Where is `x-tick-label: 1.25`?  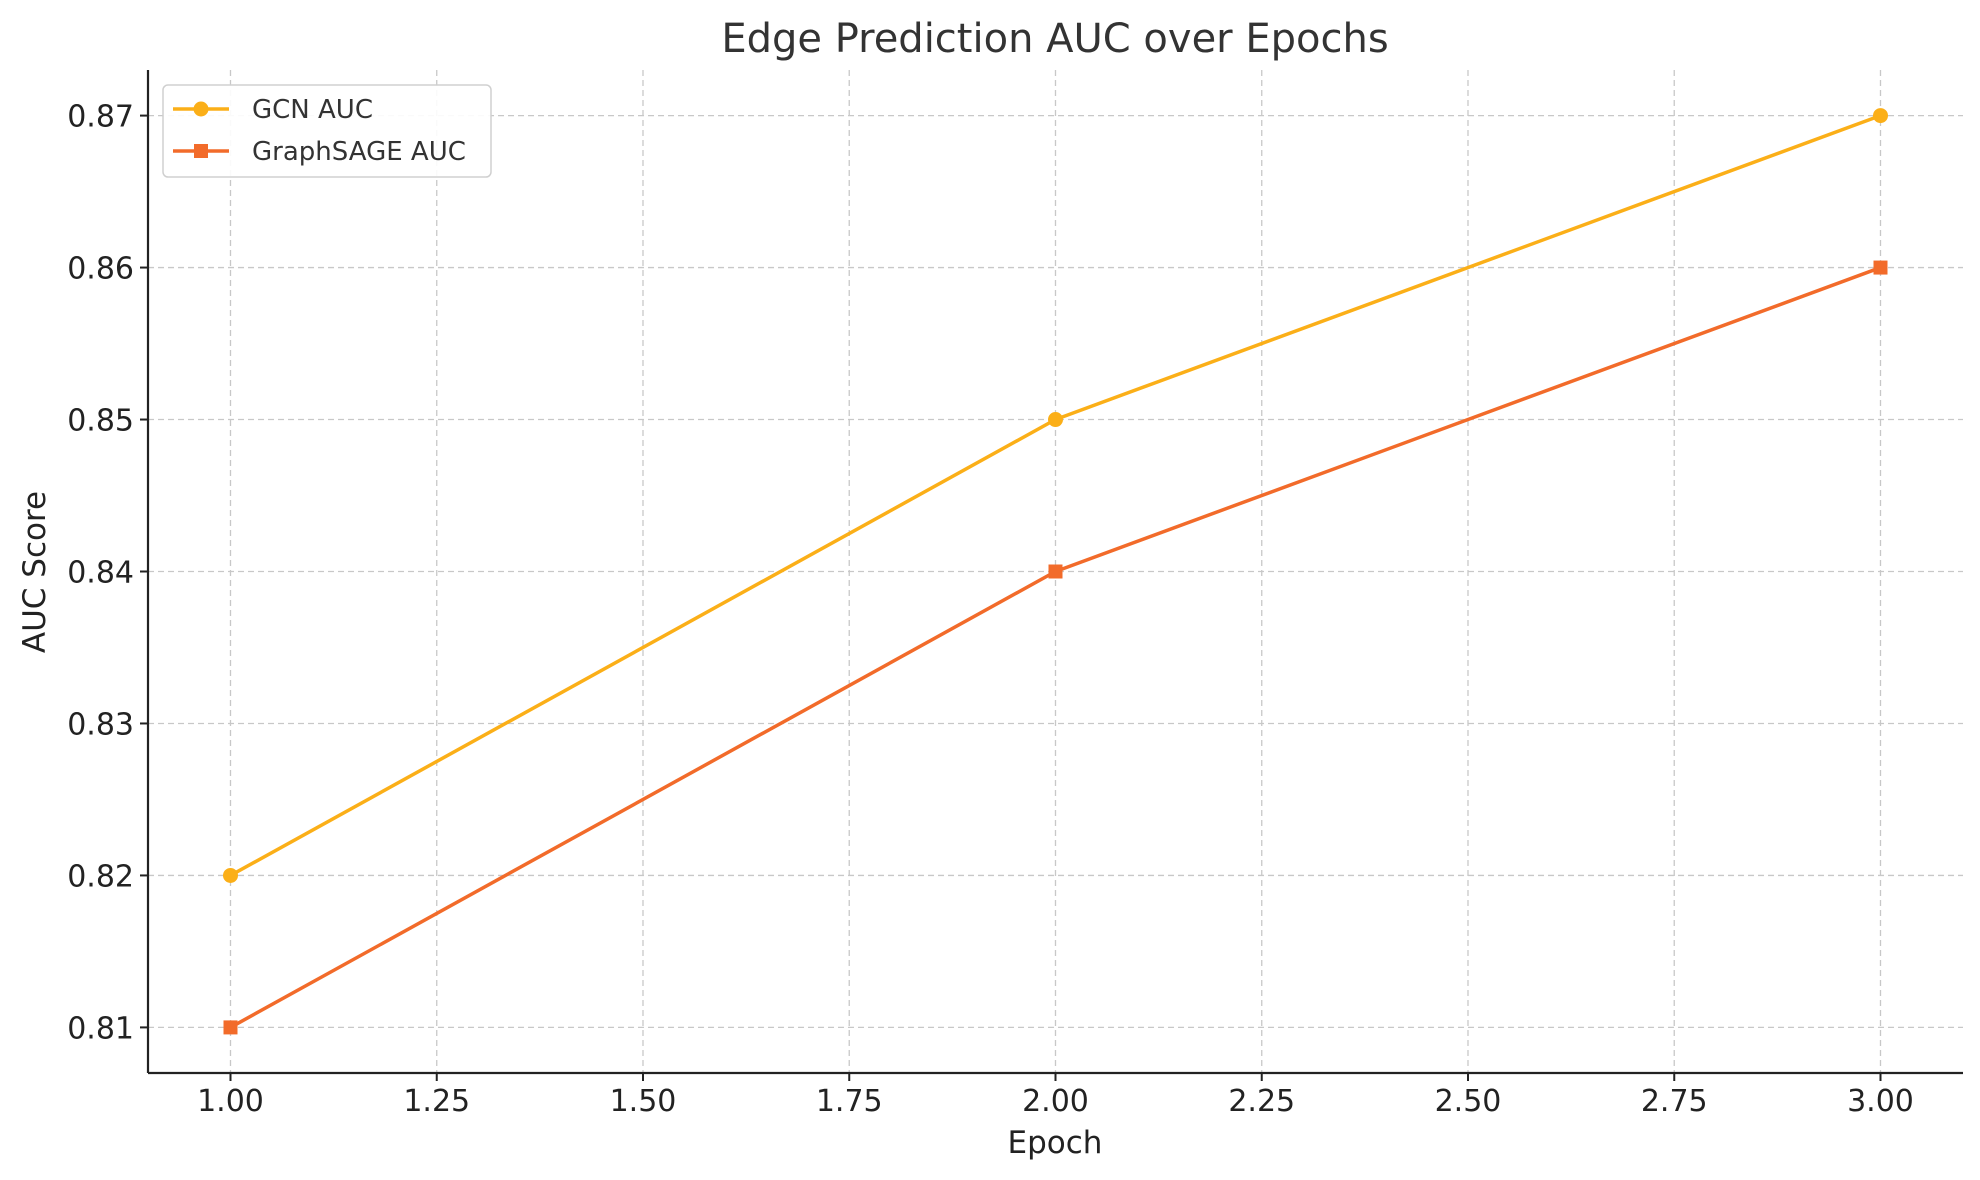
x-tick-label: 1.25 is located at coordinates (436, 1101).